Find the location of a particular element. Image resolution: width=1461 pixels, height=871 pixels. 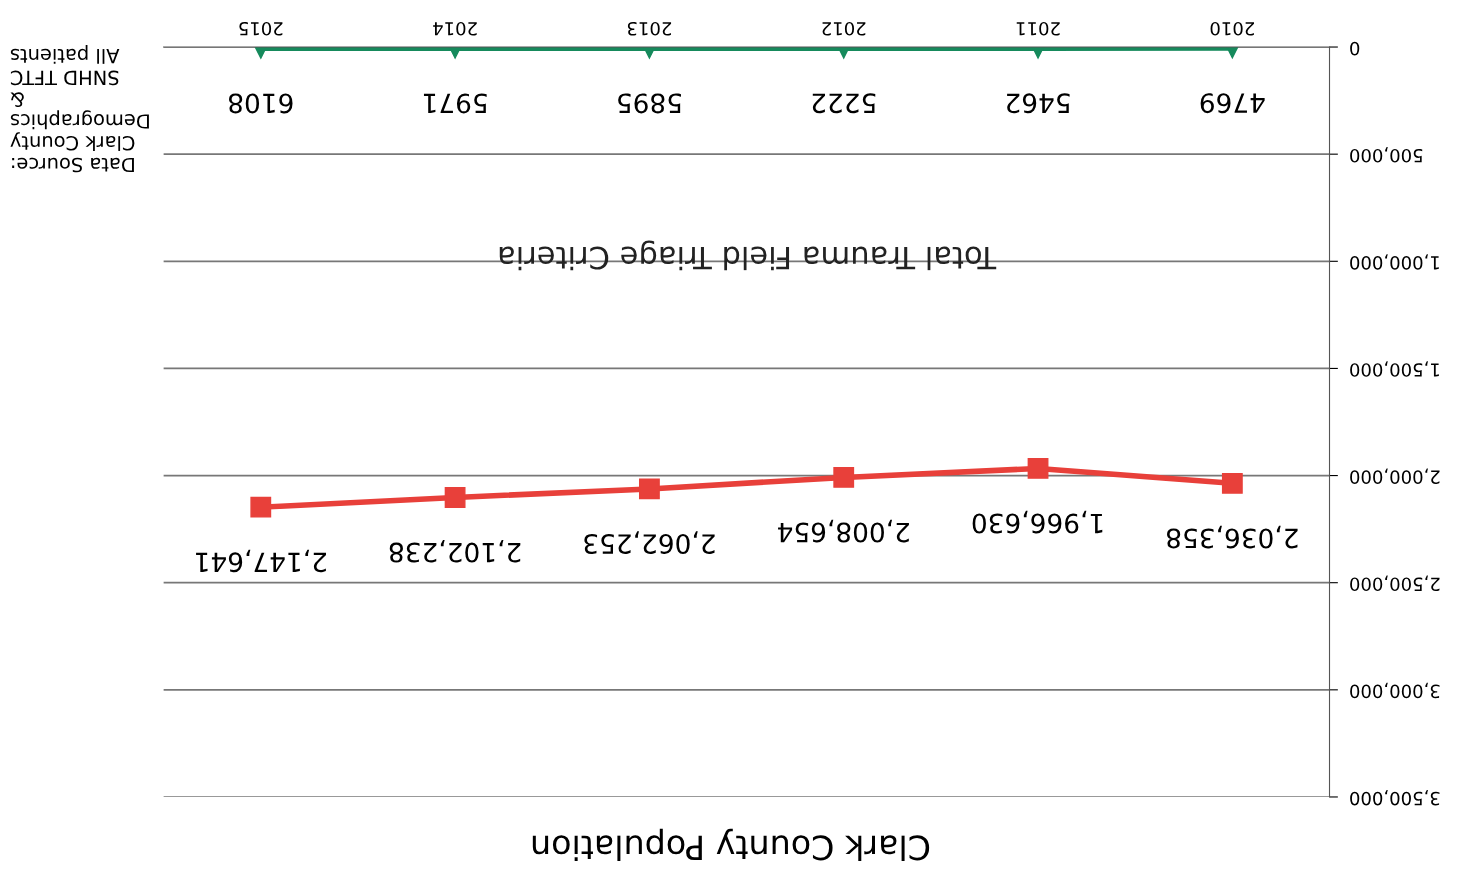

data-label: 1,966,630 is located at coordinates (1037, 522).